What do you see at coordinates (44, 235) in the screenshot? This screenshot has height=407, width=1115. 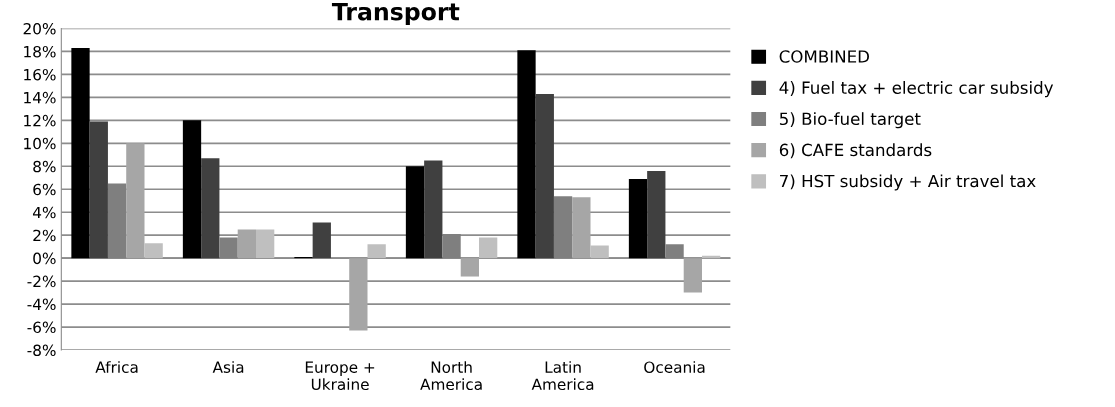 I see `y-tick-label: 2%` at bounding box center [44, 235].